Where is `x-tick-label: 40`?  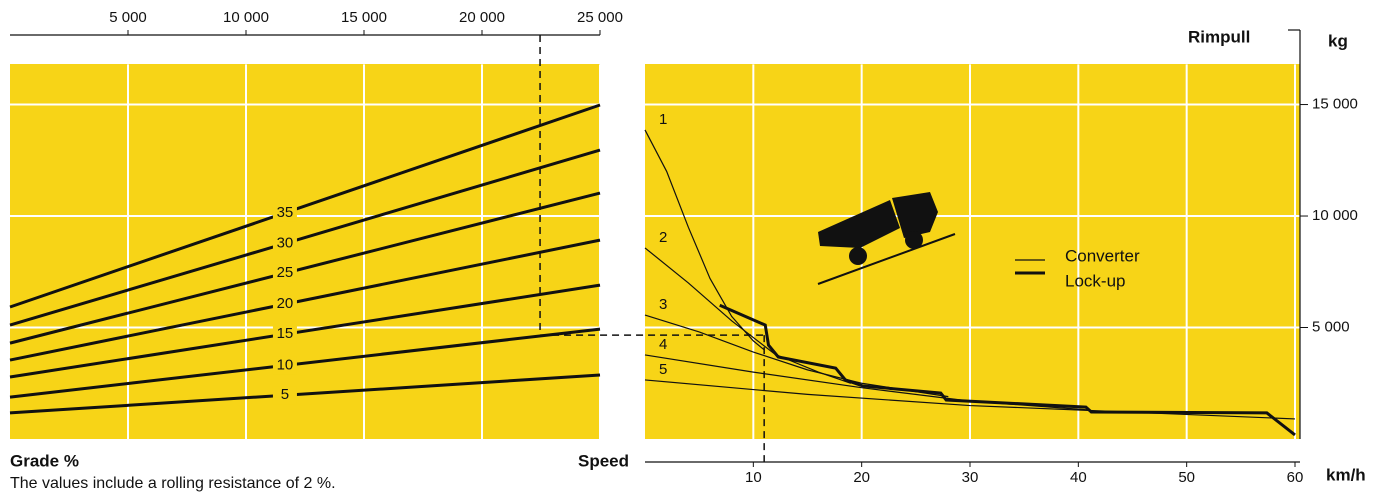
x-tick-label: 40 is located at coordinates (1078, 477).